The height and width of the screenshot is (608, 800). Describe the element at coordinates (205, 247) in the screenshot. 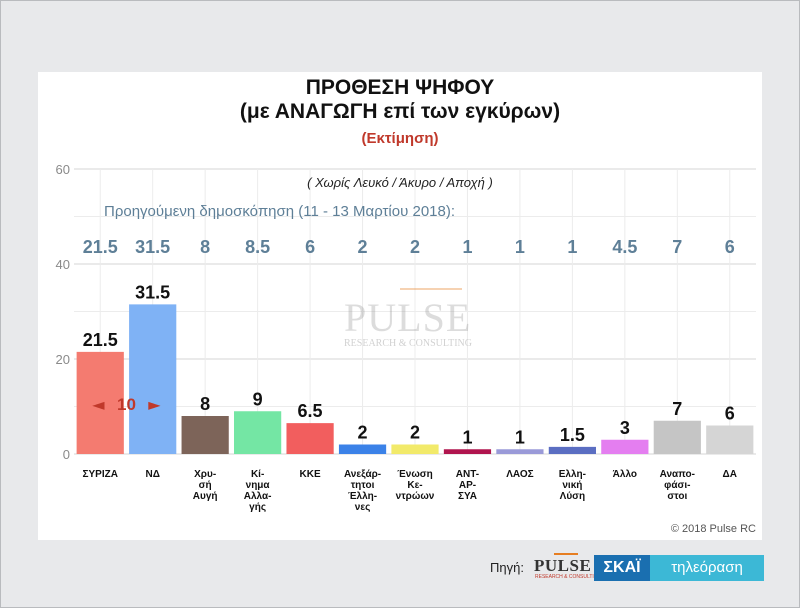

I see `previous-value-label: 8` at that location.